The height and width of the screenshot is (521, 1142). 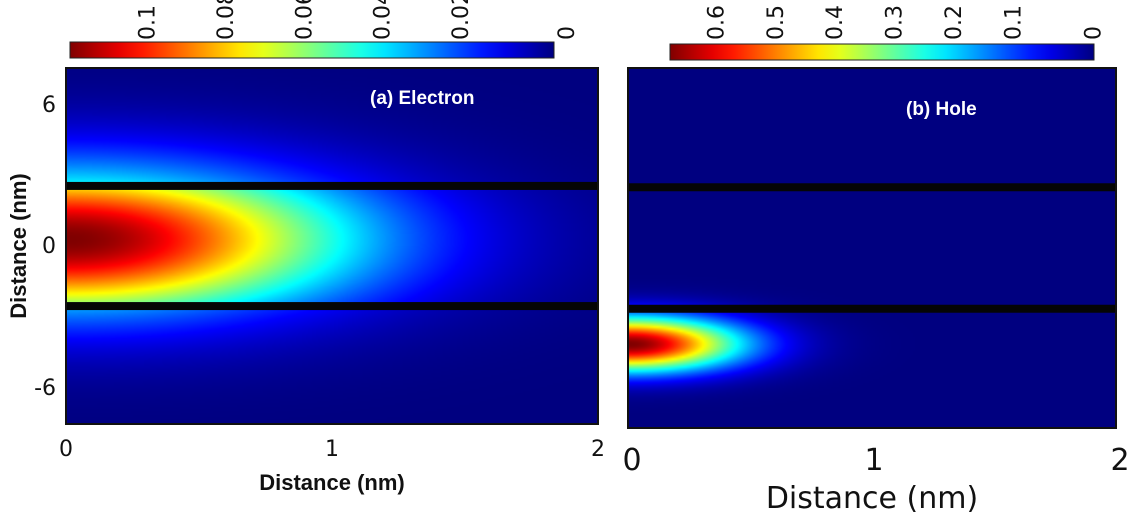 What do you see at coordinates (461, 20) in the screenshot?
I see `colorbar-tick-label: 0.02` at bounding box center [461, 20].